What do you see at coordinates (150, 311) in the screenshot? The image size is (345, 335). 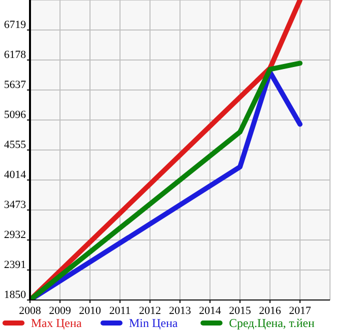 I see `x-tick-label: 2012` at bounding box center [150, 311].